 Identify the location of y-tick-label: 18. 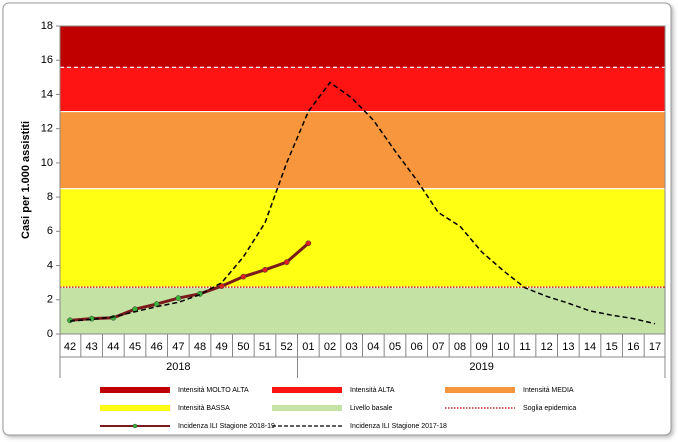
(47, 26).